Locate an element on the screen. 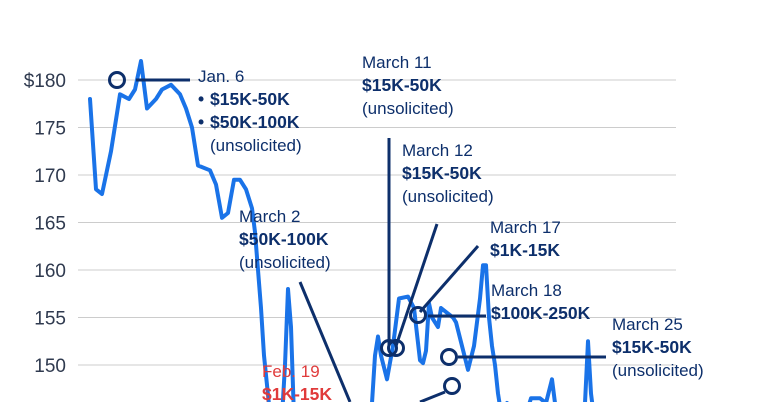 The image size is (768, 402). annotation-amount-mar12: $15K-50K is located at coordinates (442, 173).